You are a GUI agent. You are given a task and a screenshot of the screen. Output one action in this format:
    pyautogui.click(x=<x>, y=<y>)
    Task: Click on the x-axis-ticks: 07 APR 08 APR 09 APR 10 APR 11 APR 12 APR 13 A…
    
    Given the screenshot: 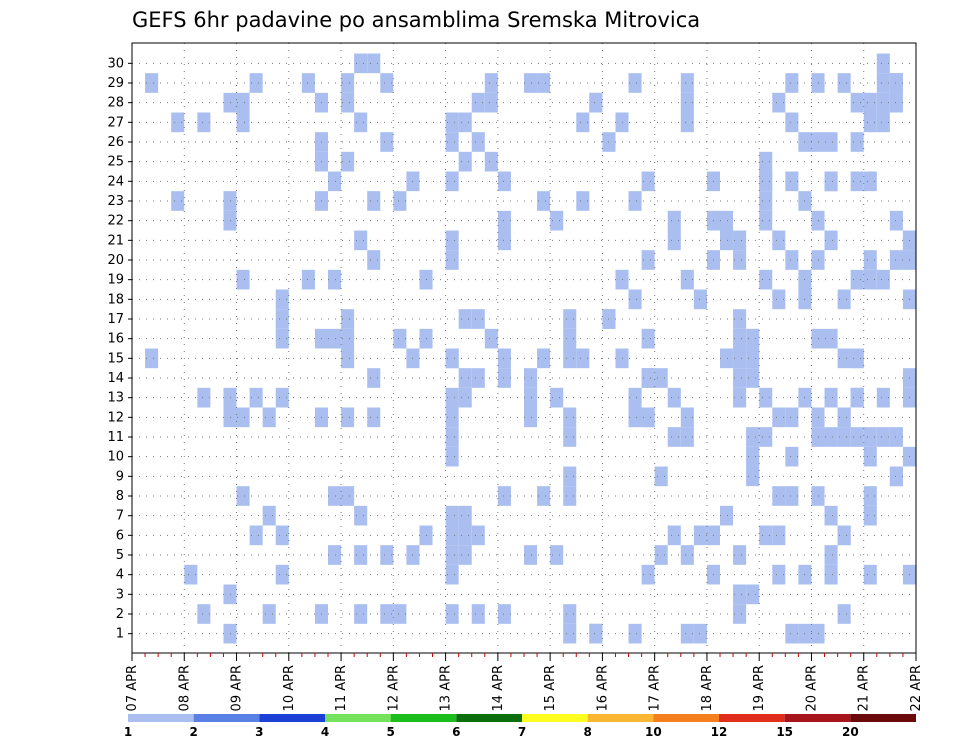 What is the action you would take?
    pyautogui.click(x=524, y=682)
    